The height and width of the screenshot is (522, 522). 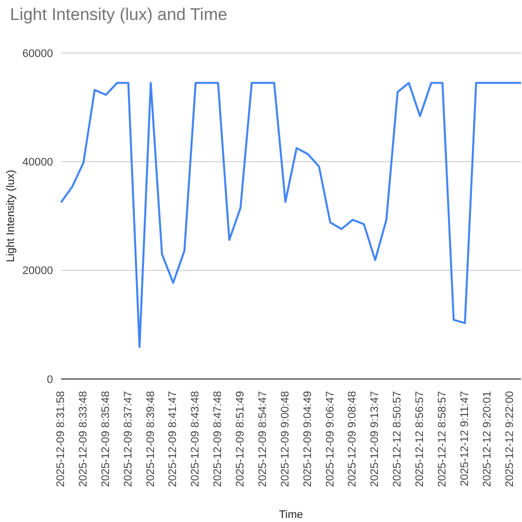 I want to click on x-tick-label: 2025-12-09 9:00:48, so click(x=285, y=439).